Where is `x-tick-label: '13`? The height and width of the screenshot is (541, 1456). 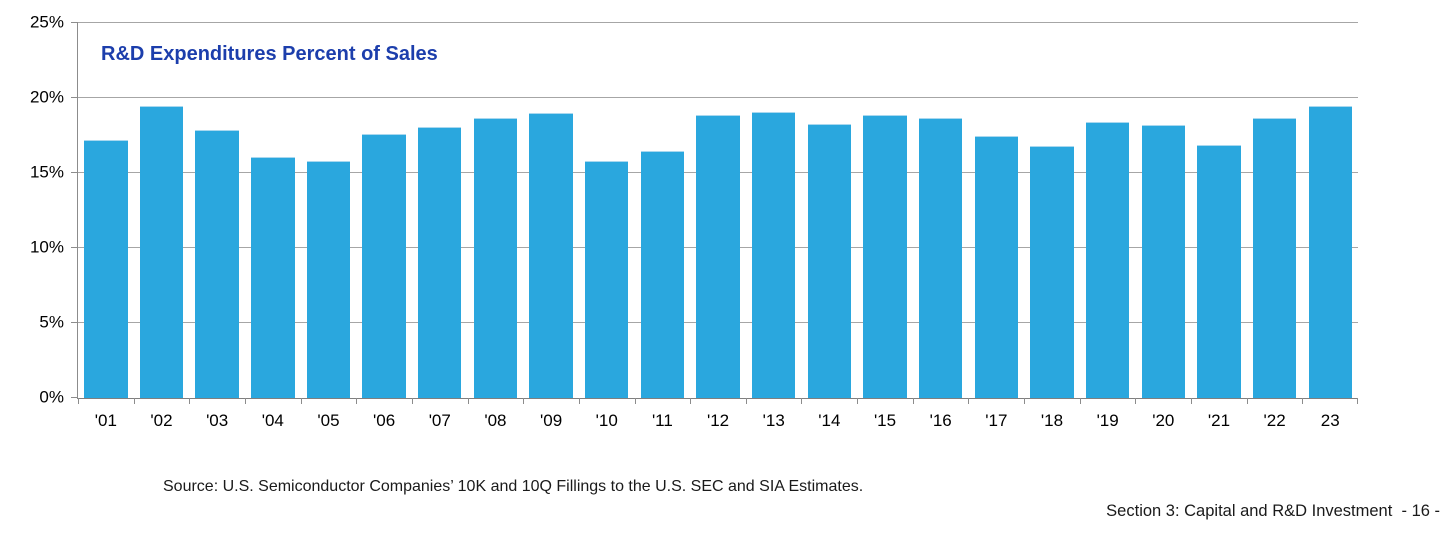 x-tick-label: '13 is located at coordinates (773, 420).